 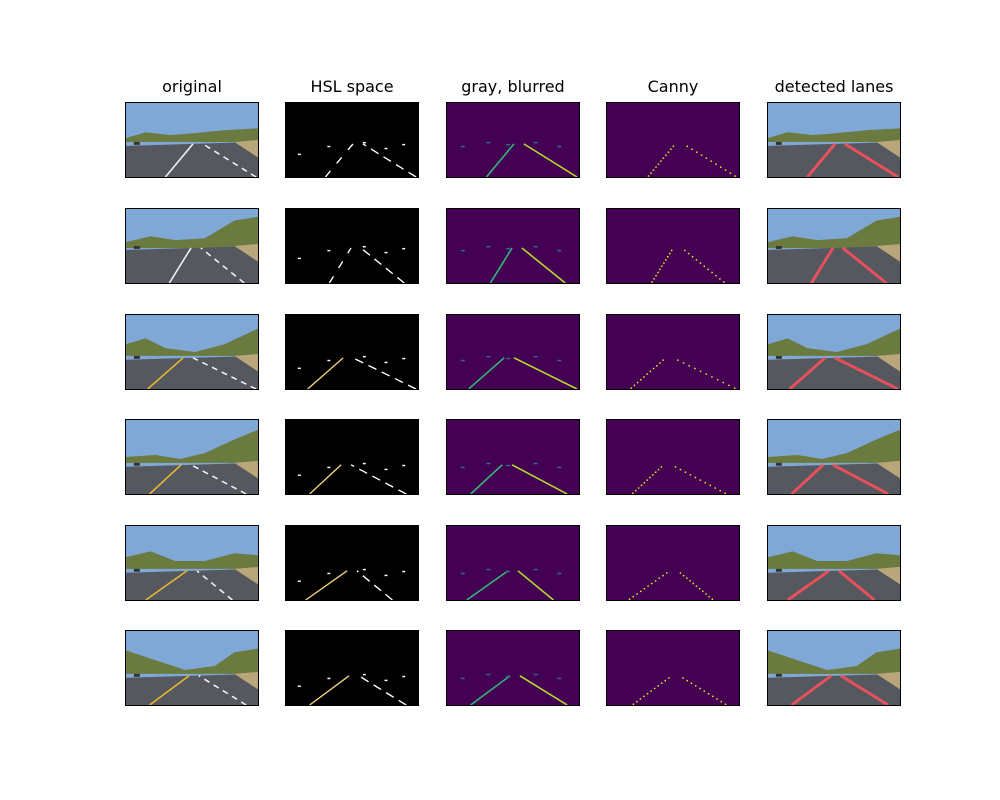 What do you see at coordinates (673, 86) in the screenshot?
I see `column-title-canny: Canny` at bounding box center [673, 86].